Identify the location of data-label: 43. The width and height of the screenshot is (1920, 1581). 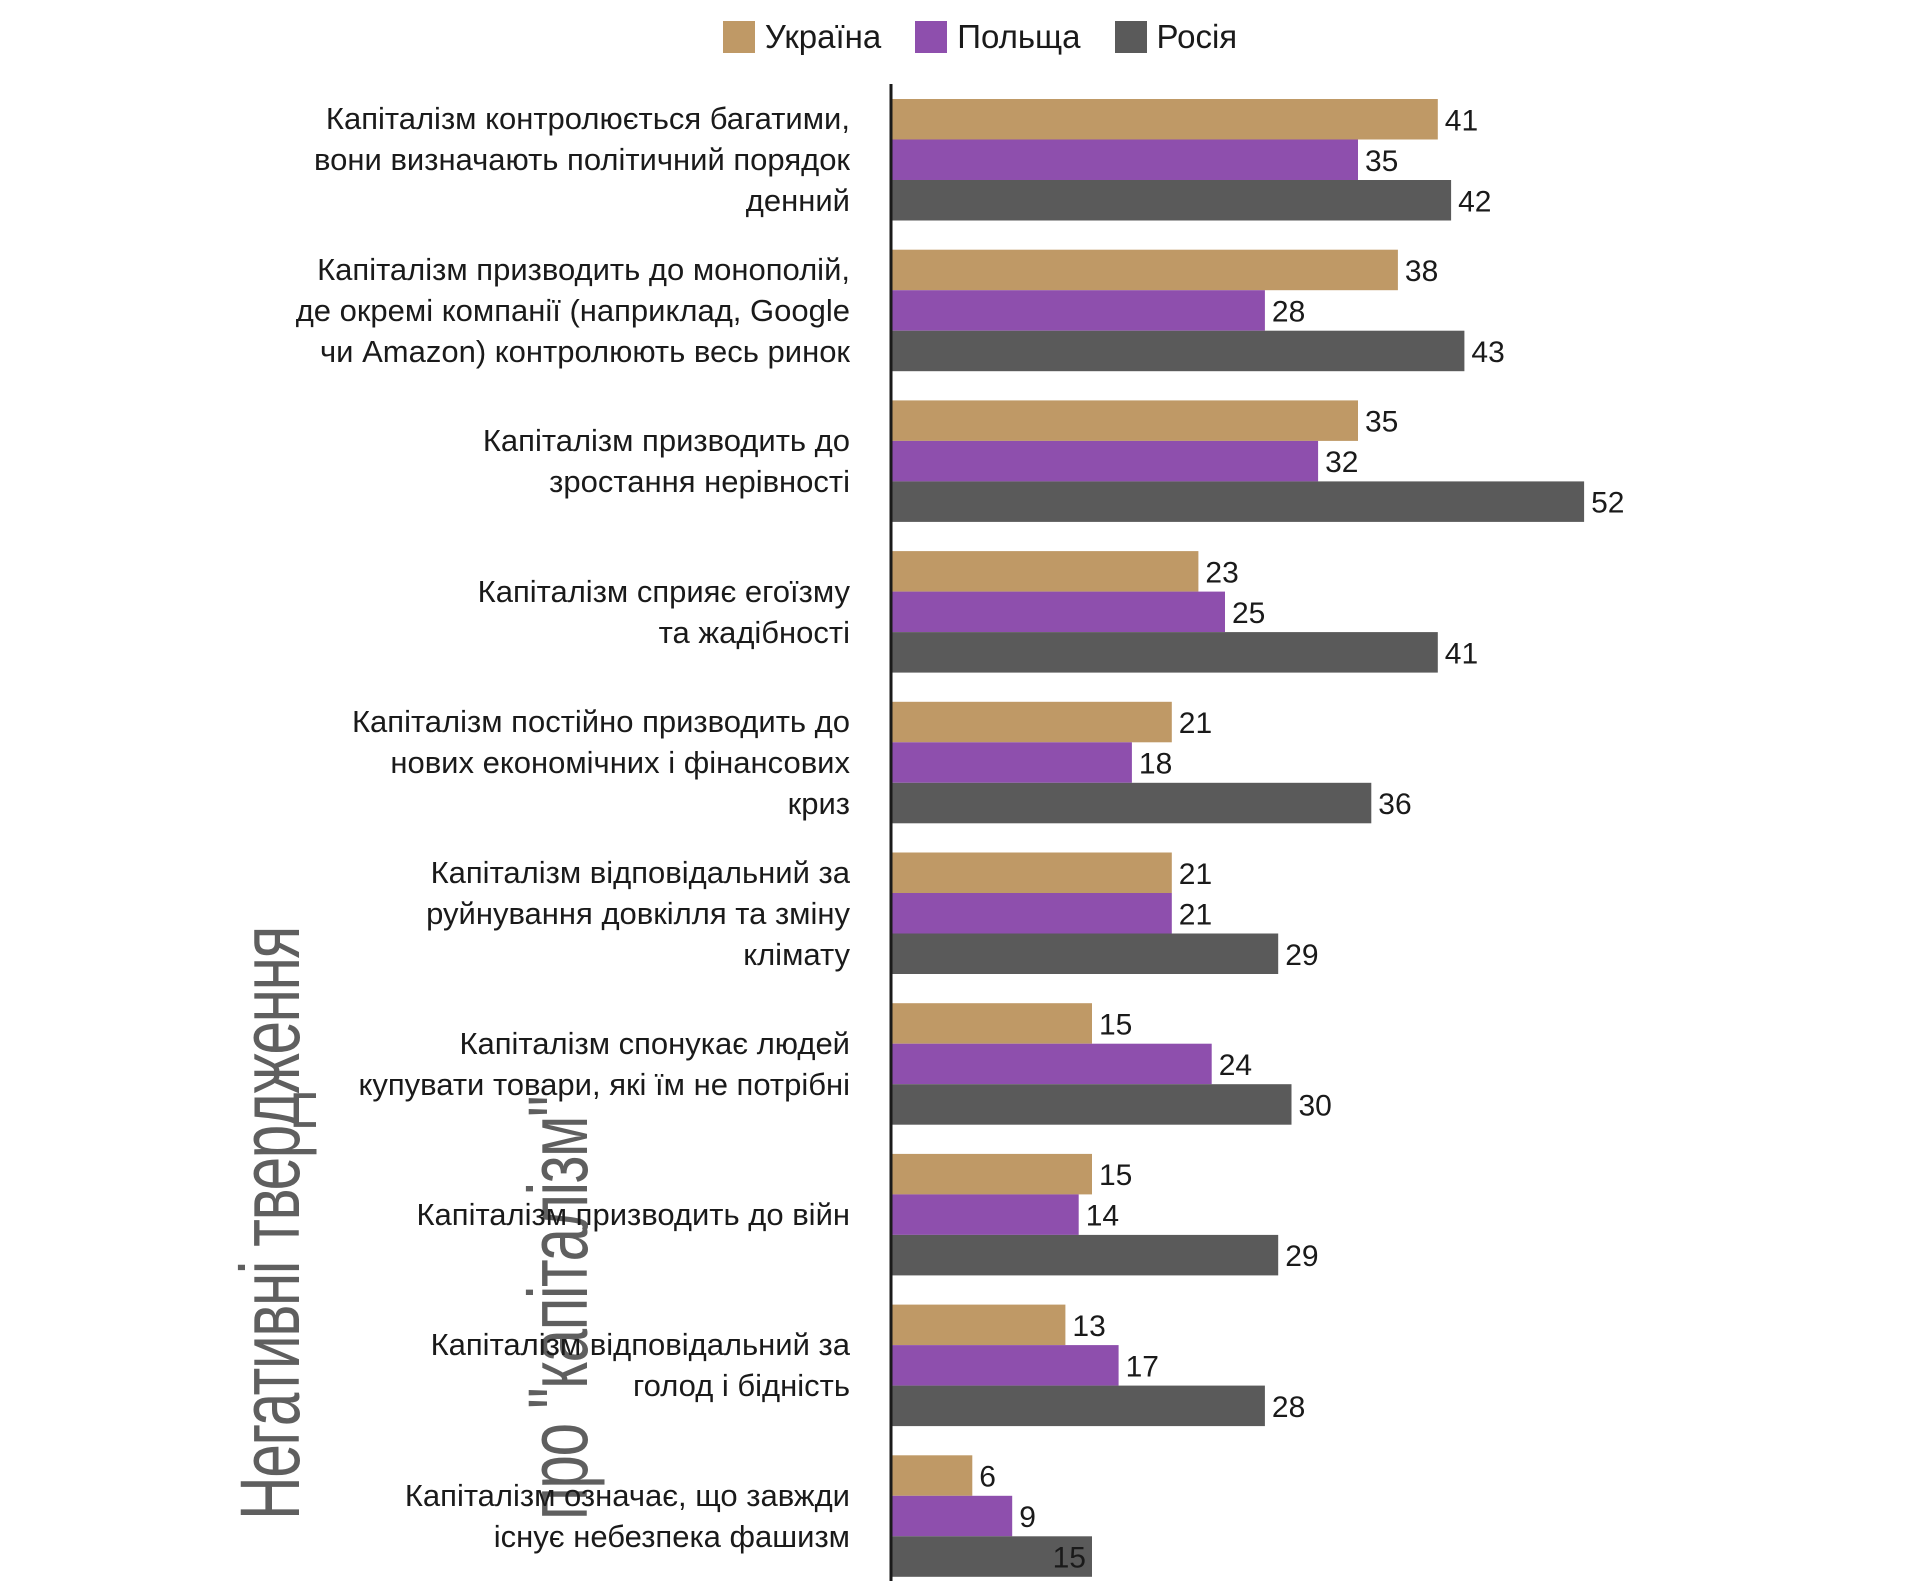
(1487, 352).